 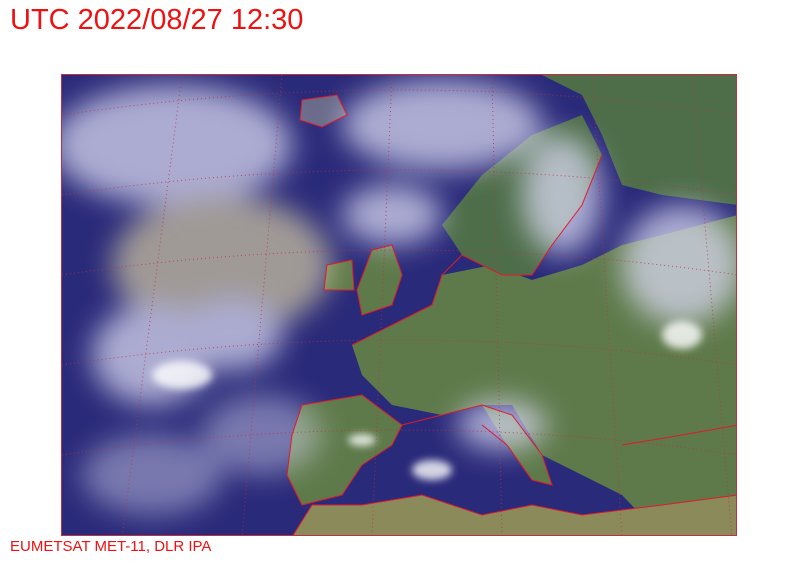 I want to click on image-credit: EUMETSAT MET-11, DLR IPA, so click(x=111, y=546).